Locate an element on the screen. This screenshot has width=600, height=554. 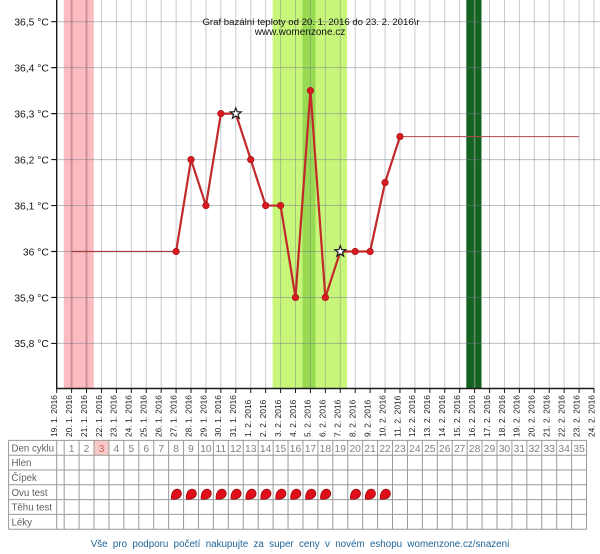
svg-text: 27. 1. 2016 is located at coordinates (173, 416).